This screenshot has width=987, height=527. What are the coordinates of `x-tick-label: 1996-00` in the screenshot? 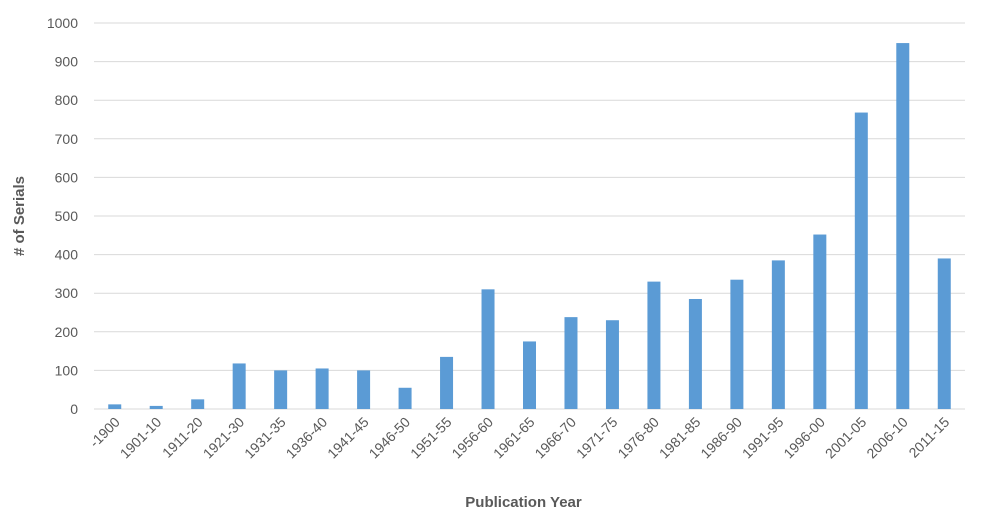 It's located at (804, 438).